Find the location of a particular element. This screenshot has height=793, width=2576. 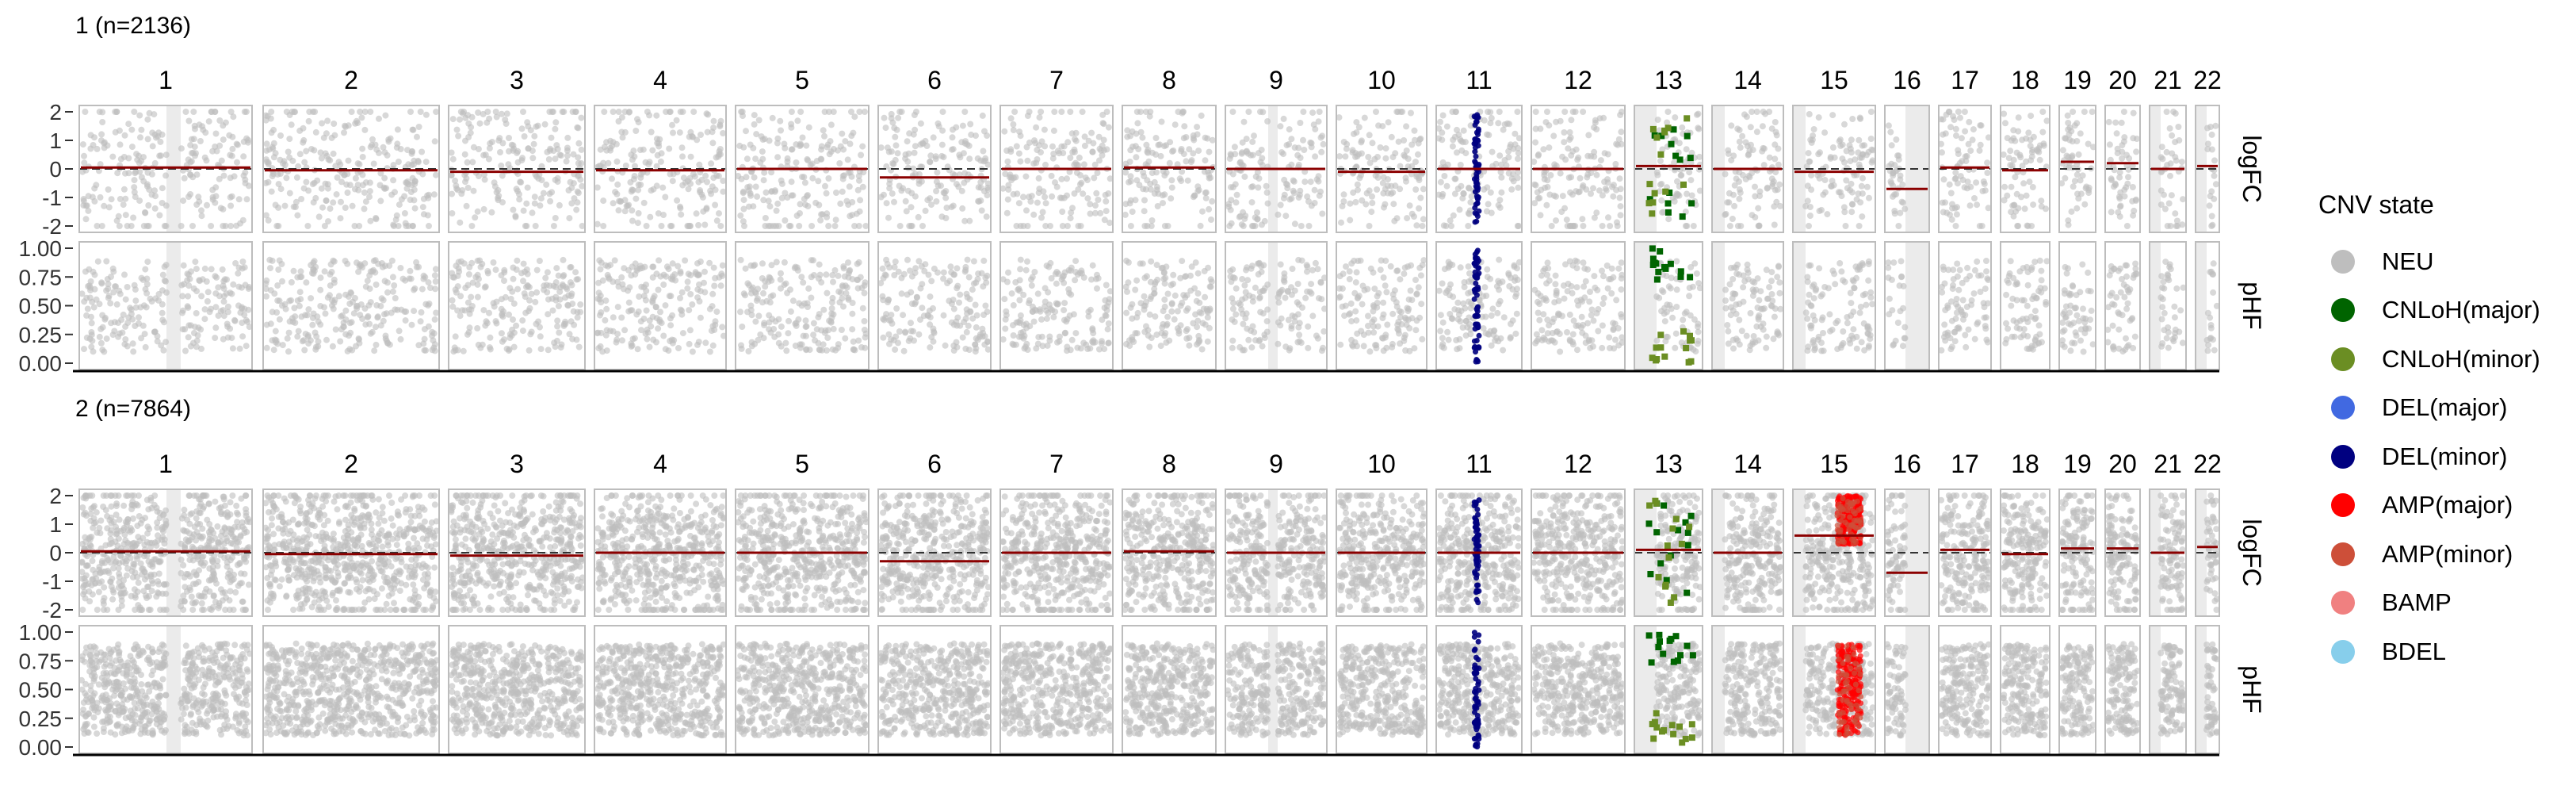

facet-pHF-chr9 is located at coordinates (1276, 305).